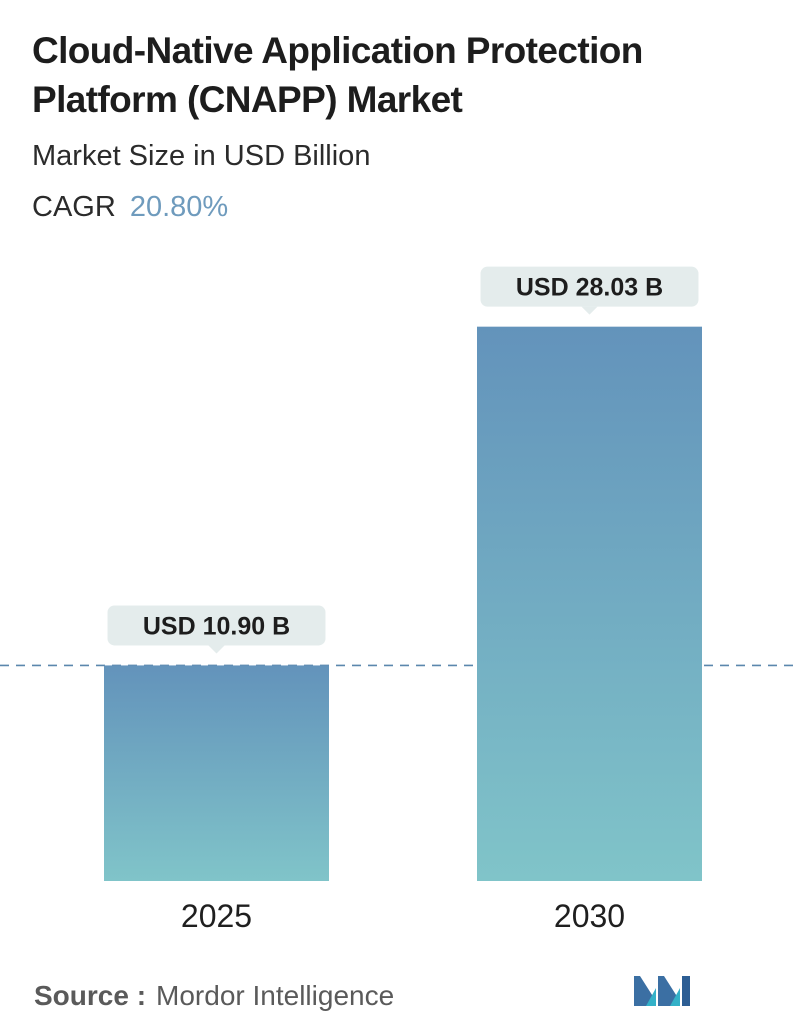 This screenshot has height=1034, width=796. I want to click on data-label-text: USD 28.03 B, so click(589, 288).